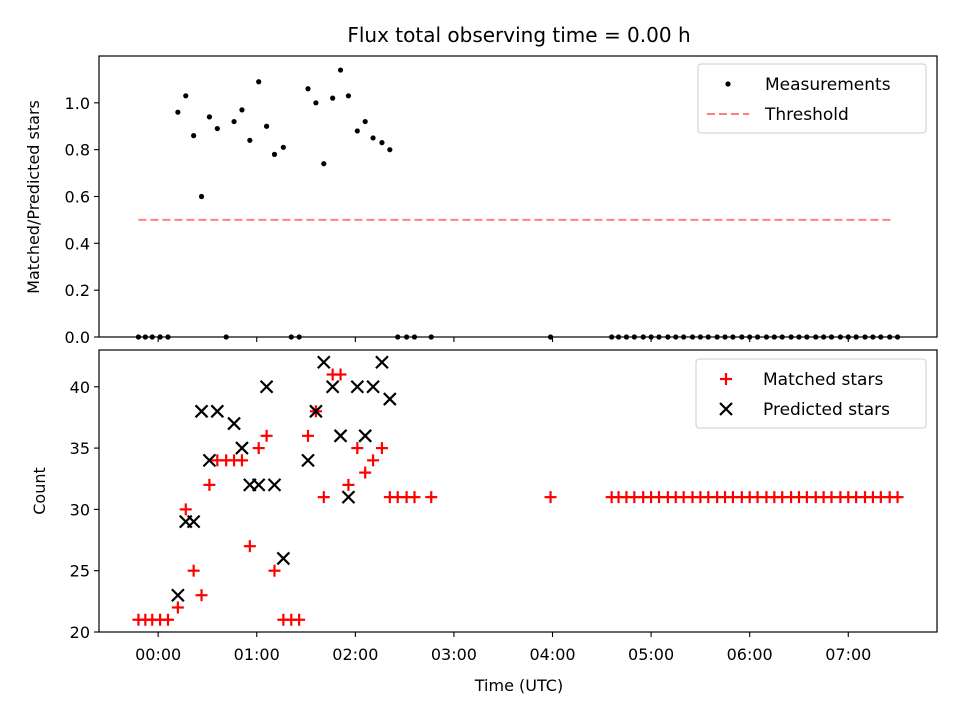 This screenshot has width=960, height=720. Describe the element at coordinates (823, 380) in the screenshot. I see `legend-matched-label: Matched stars` at that location.